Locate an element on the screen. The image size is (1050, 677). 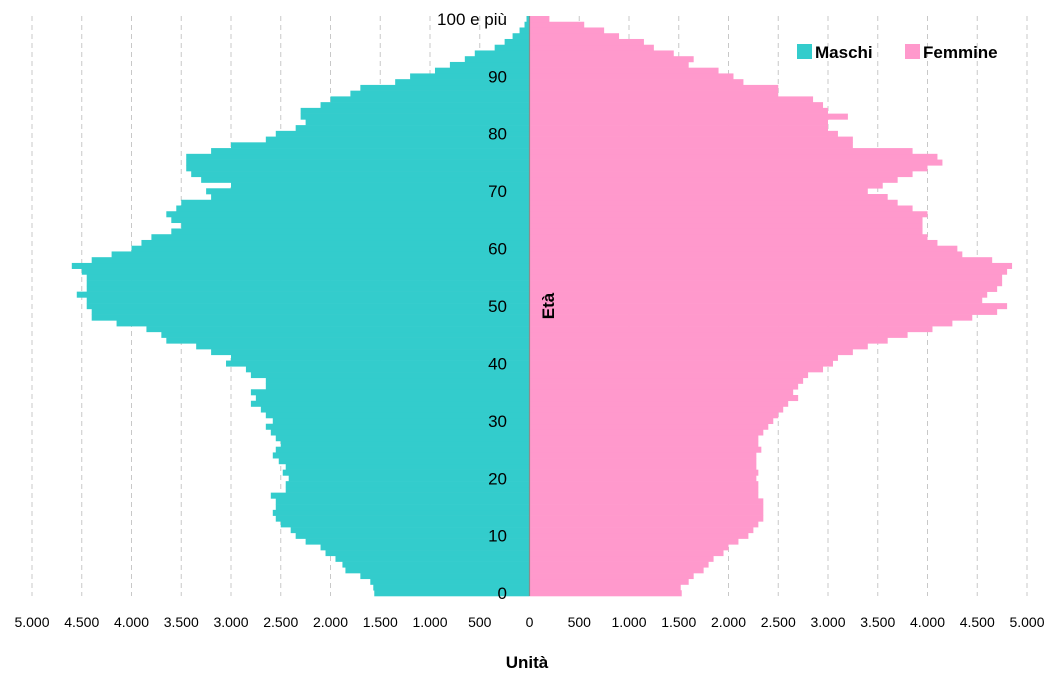
x-tick-label: 500 is located at coordinates (480, 622).